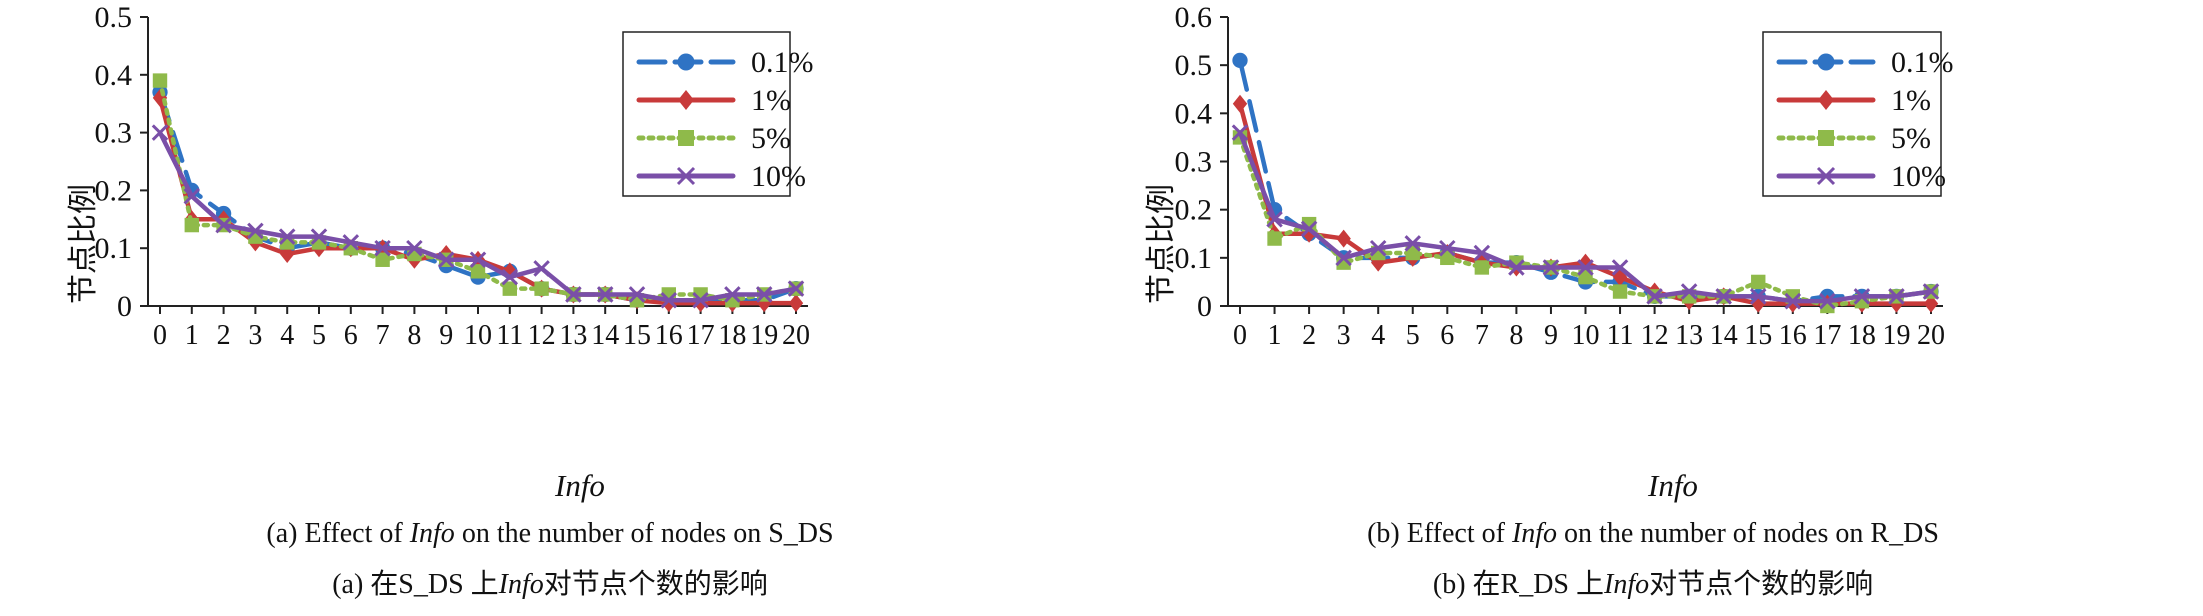  I want to click on legend: 0.1% 1% 5% 10%, so click(718, 114).